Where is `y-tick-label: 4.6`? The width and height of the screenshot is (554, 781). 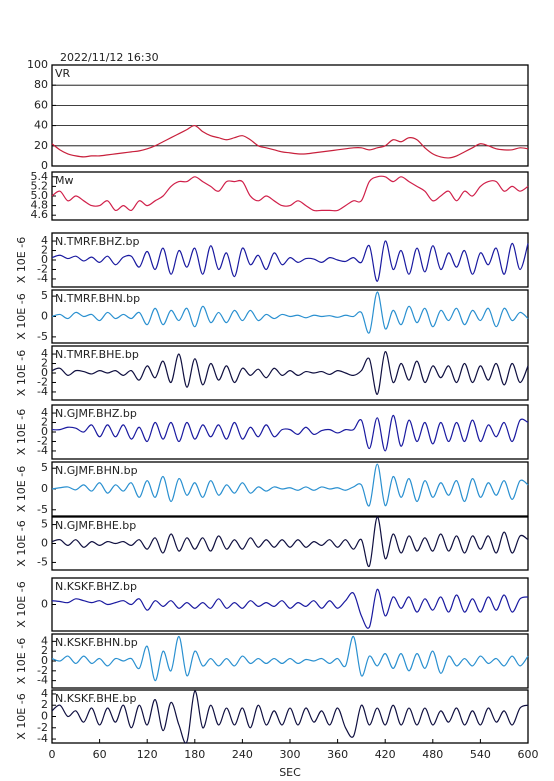
y-tick-label: 4.6 is located at coordinates (40, 214).